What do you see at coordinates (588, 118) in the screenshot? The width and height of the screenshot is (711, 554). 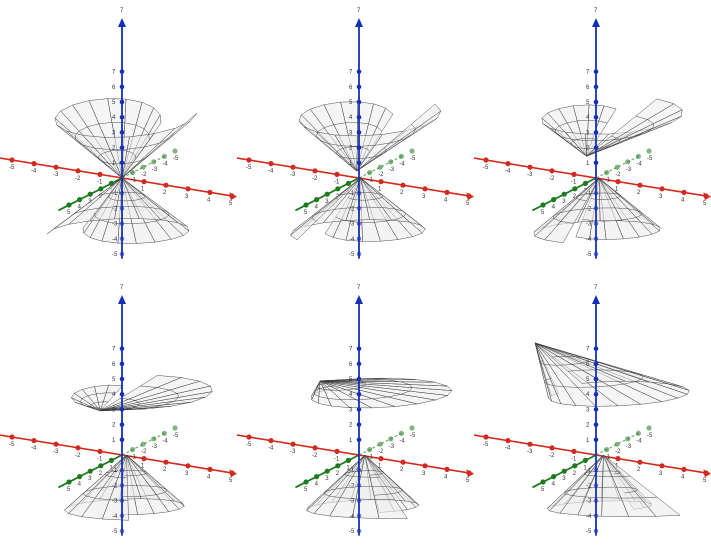 I see `z-tick-label: 4` at bounding box center [588, 118].